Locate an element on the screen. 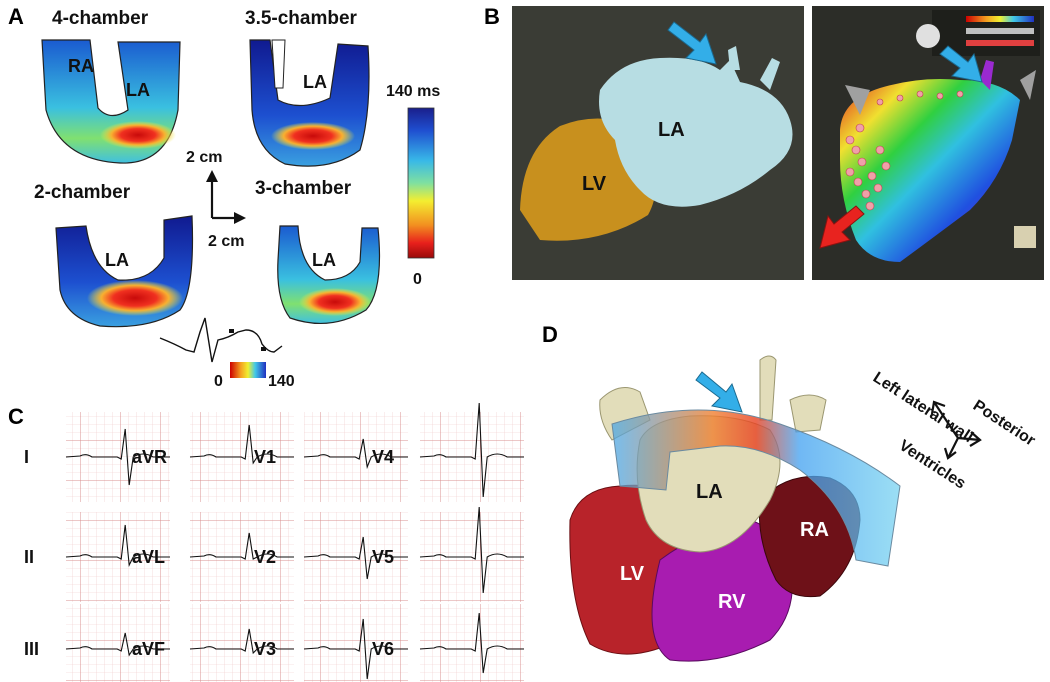 The image size is (1050, 682). orientation-ventricles: Ventricles is located at coordinates (932, 464).